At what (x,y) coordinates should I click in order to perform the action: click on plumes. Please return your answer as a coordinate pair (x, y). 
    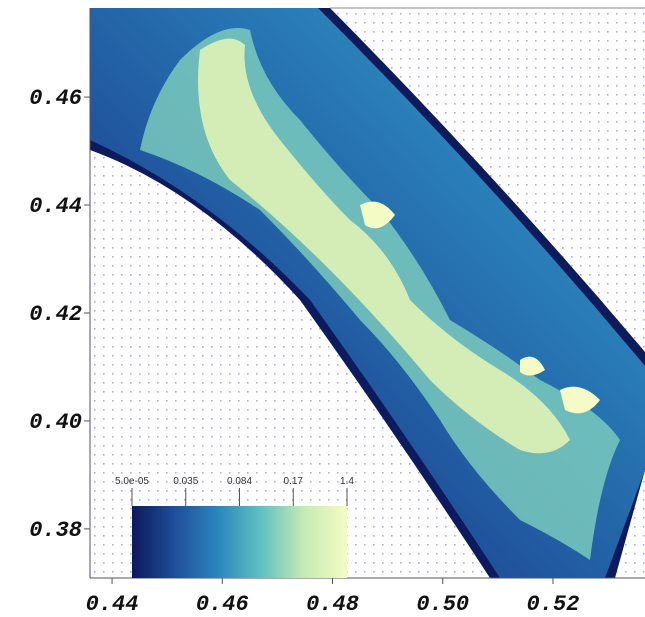
    Looking at the image, I should click on (480, 307).